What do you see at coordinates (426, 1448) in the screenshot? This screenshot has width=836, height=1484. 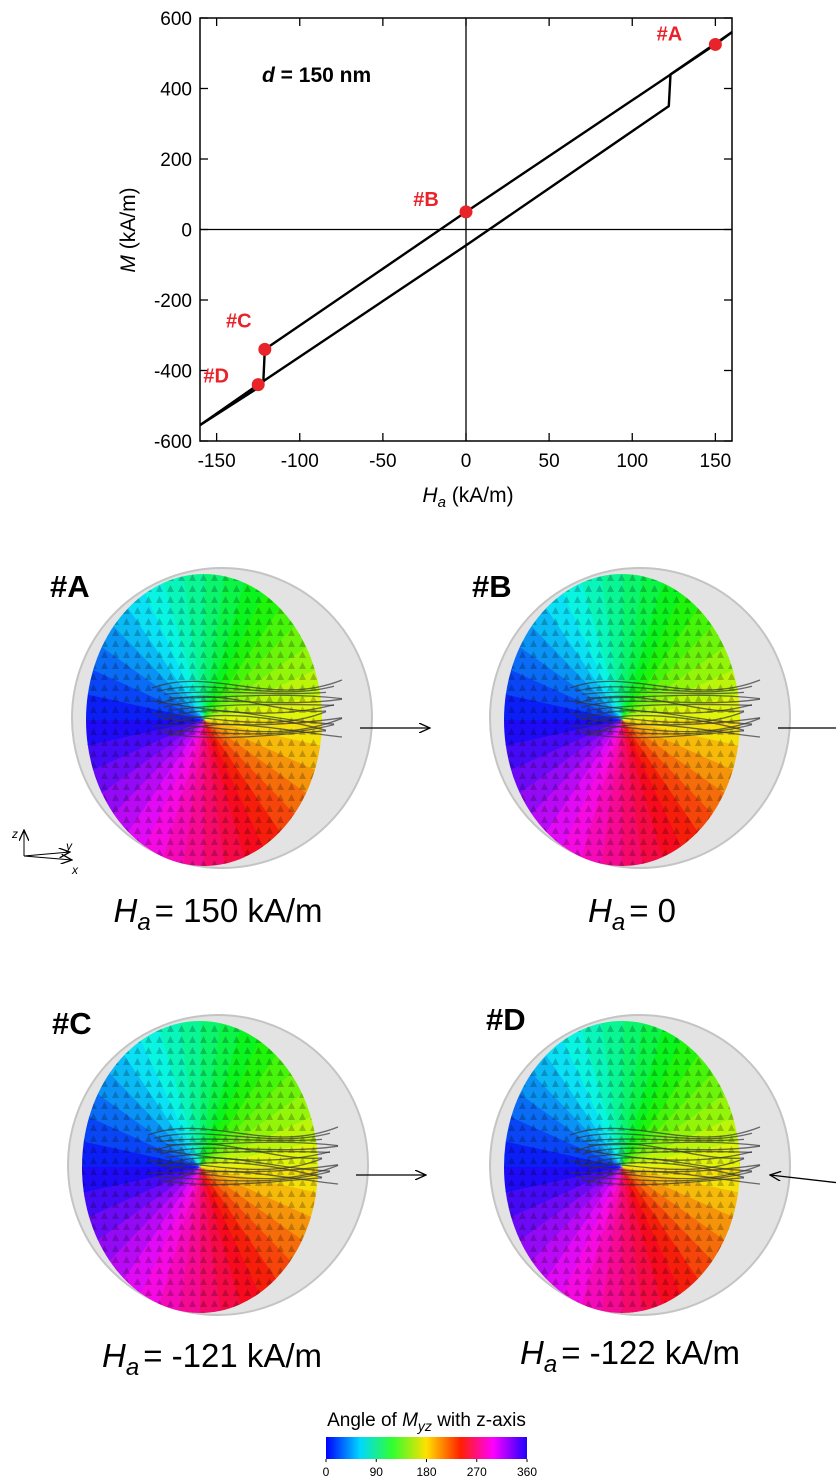 I see `colorbar` at bounding box center [426, 1448].